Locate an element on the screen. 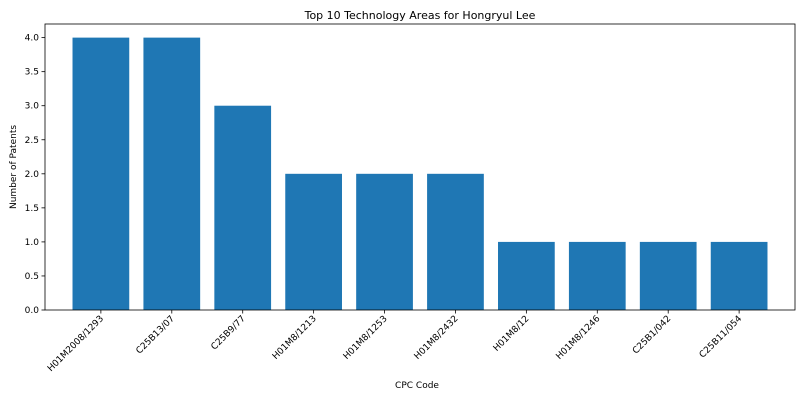 Image resolution: width=800 pixels, height=400 pixels. x-tick-label: H01M8/12 is located at coordinates (512, 334).